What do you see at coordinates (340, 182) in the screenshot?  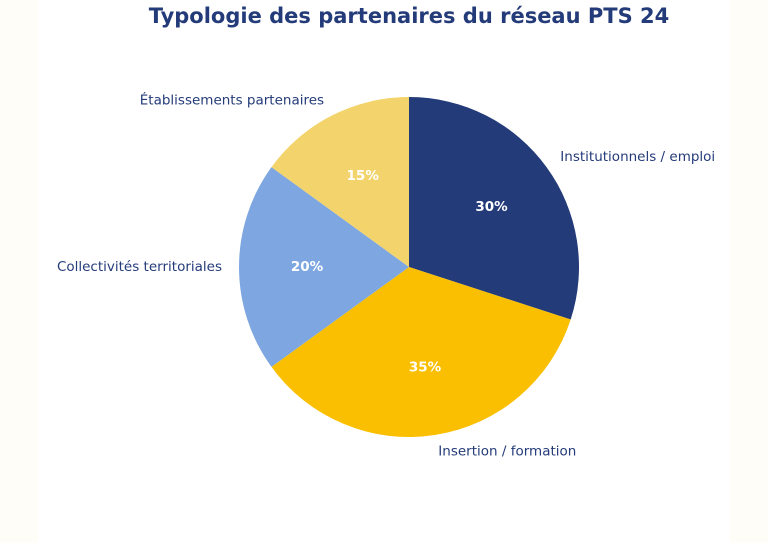 I see `pie-slice-etablissements-partenaires` at bounding box center [340, 182].